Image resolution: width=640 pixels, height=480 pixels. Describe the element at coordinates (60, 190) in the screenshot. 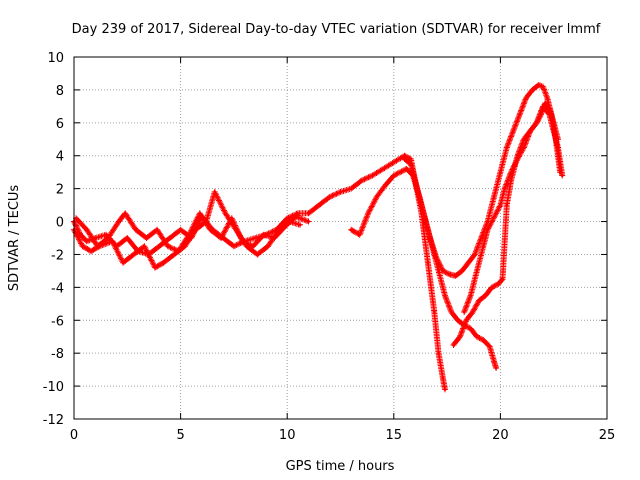

I see `y-tick-label: 2` at that location.